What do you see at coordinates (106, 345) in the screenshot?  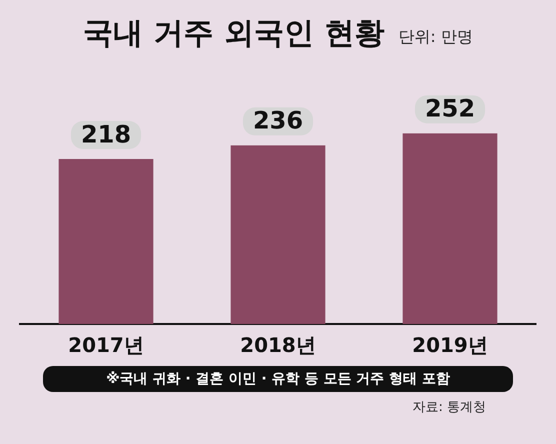 I see `x-tick-label: 2017년` at bounding box center [106, 345].